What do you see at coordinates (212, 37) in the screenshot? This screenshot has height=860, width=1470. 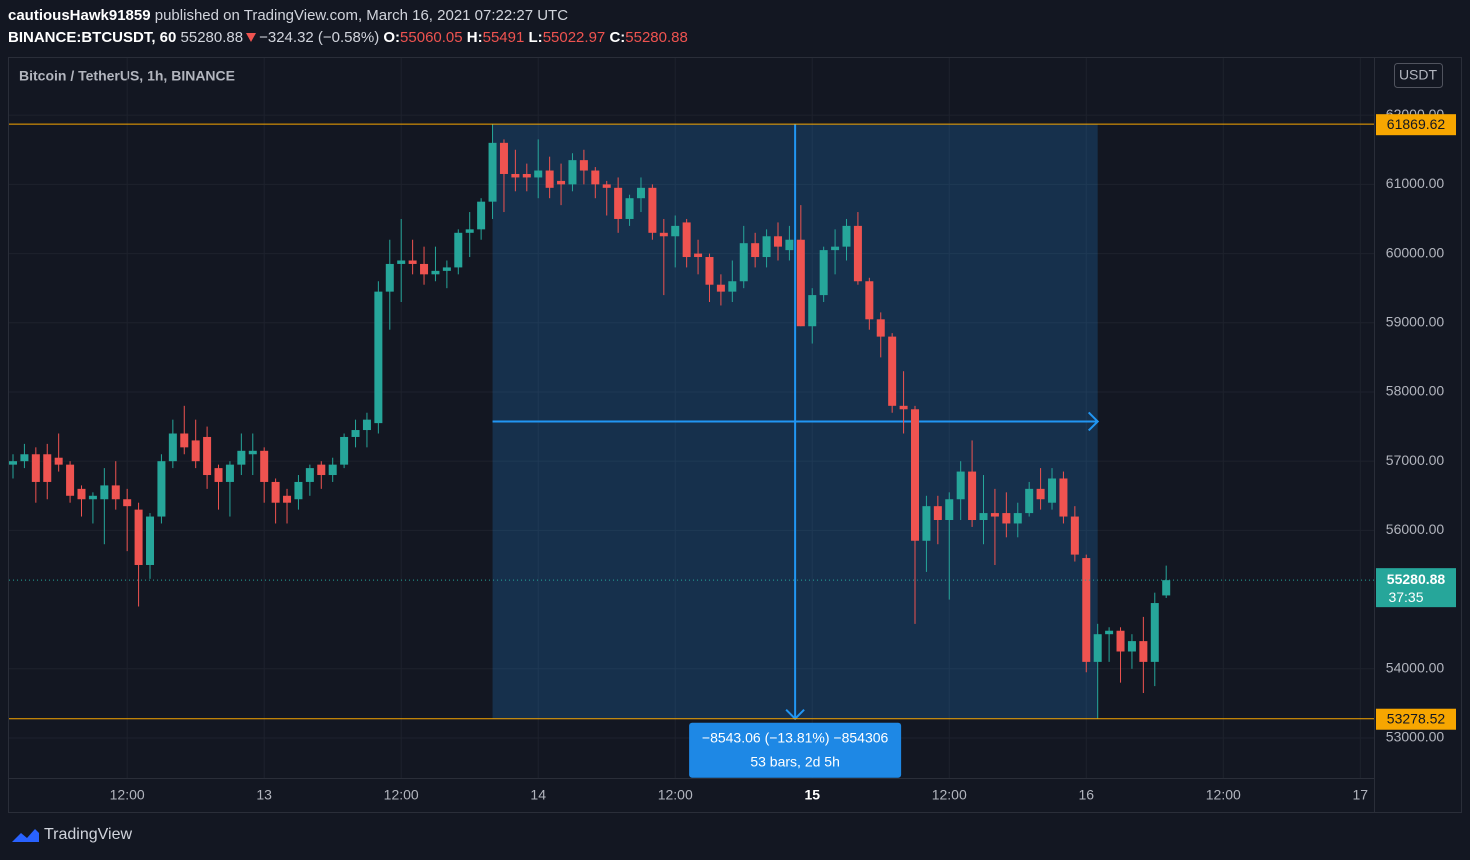 I see `last-price: 55280.88` at bounding box center [212, 37].